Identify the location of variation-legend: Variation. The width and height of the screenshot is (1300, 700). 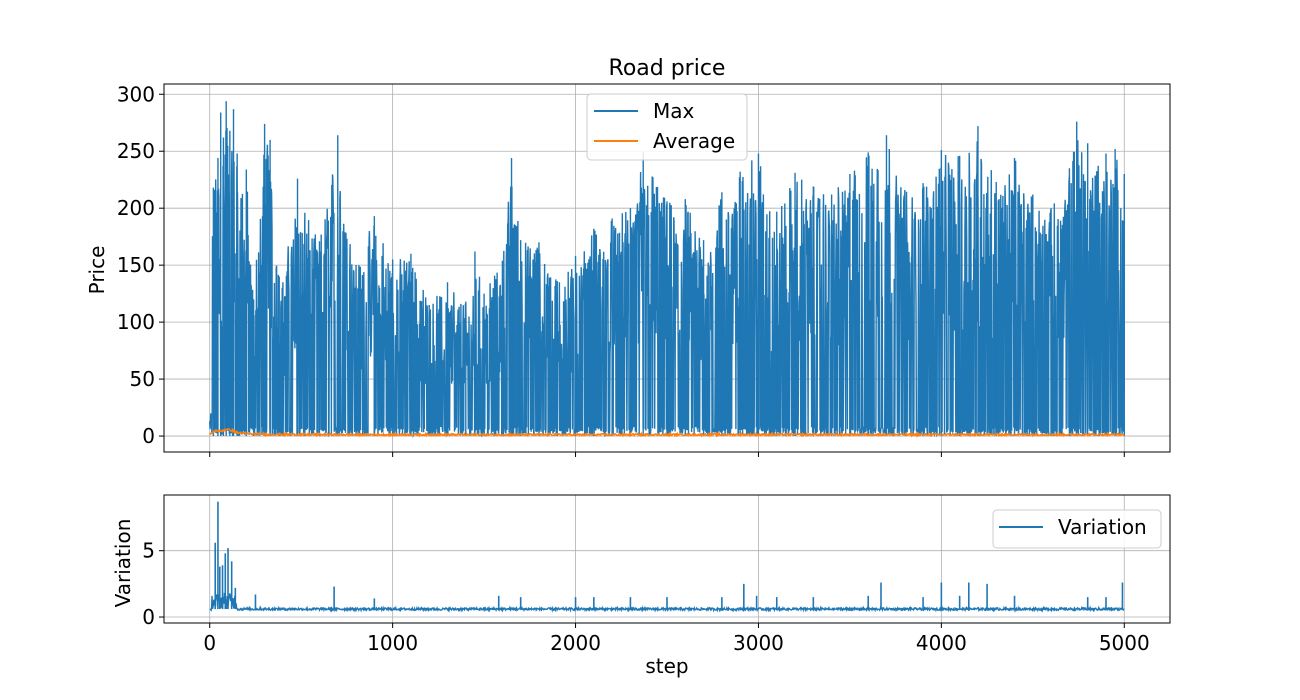
(1077, 529).